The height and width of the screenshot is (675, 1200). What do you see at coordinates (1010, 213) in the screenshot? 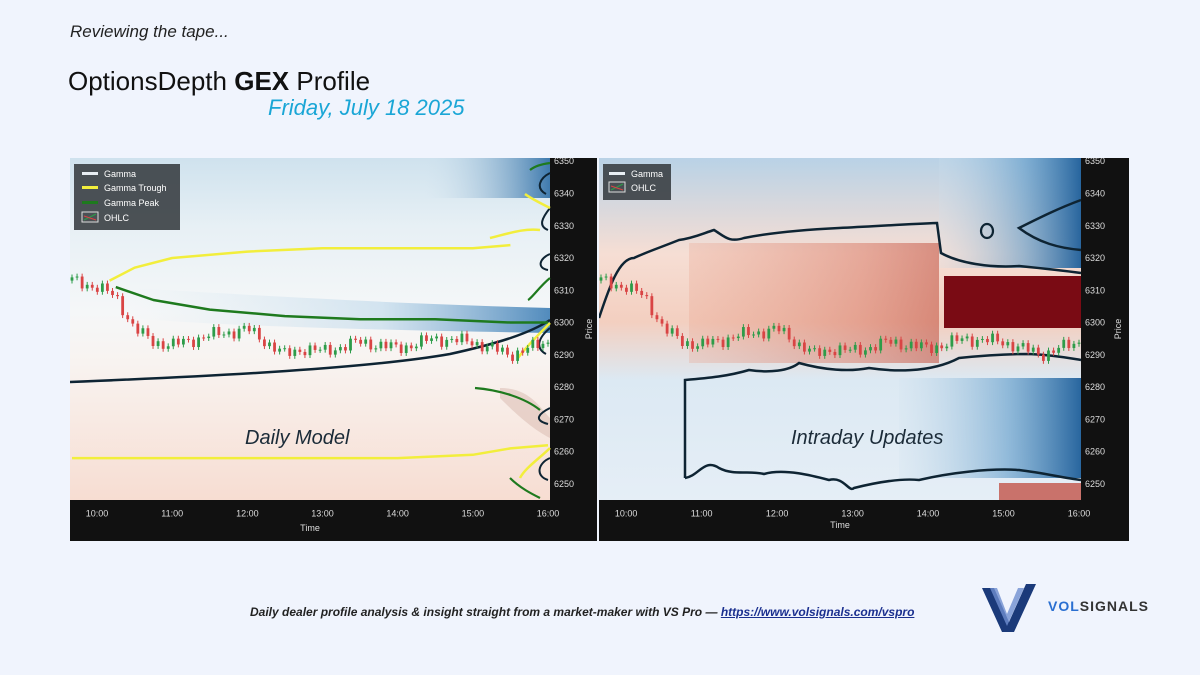
I see `top-blue-zone` at bounding box center [1010, 213].